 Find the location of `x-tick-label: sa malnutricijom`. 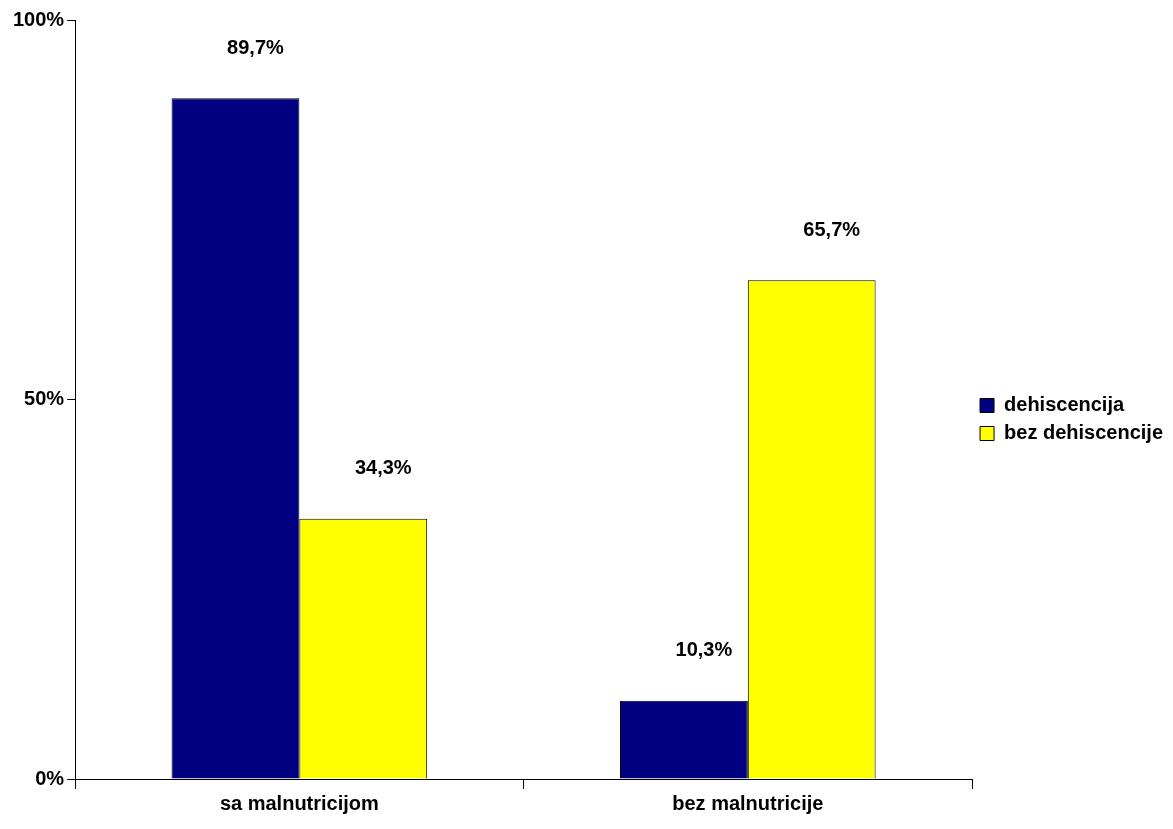

x-tick-label: sa malnutricijom is located at coordinates (299, 802).